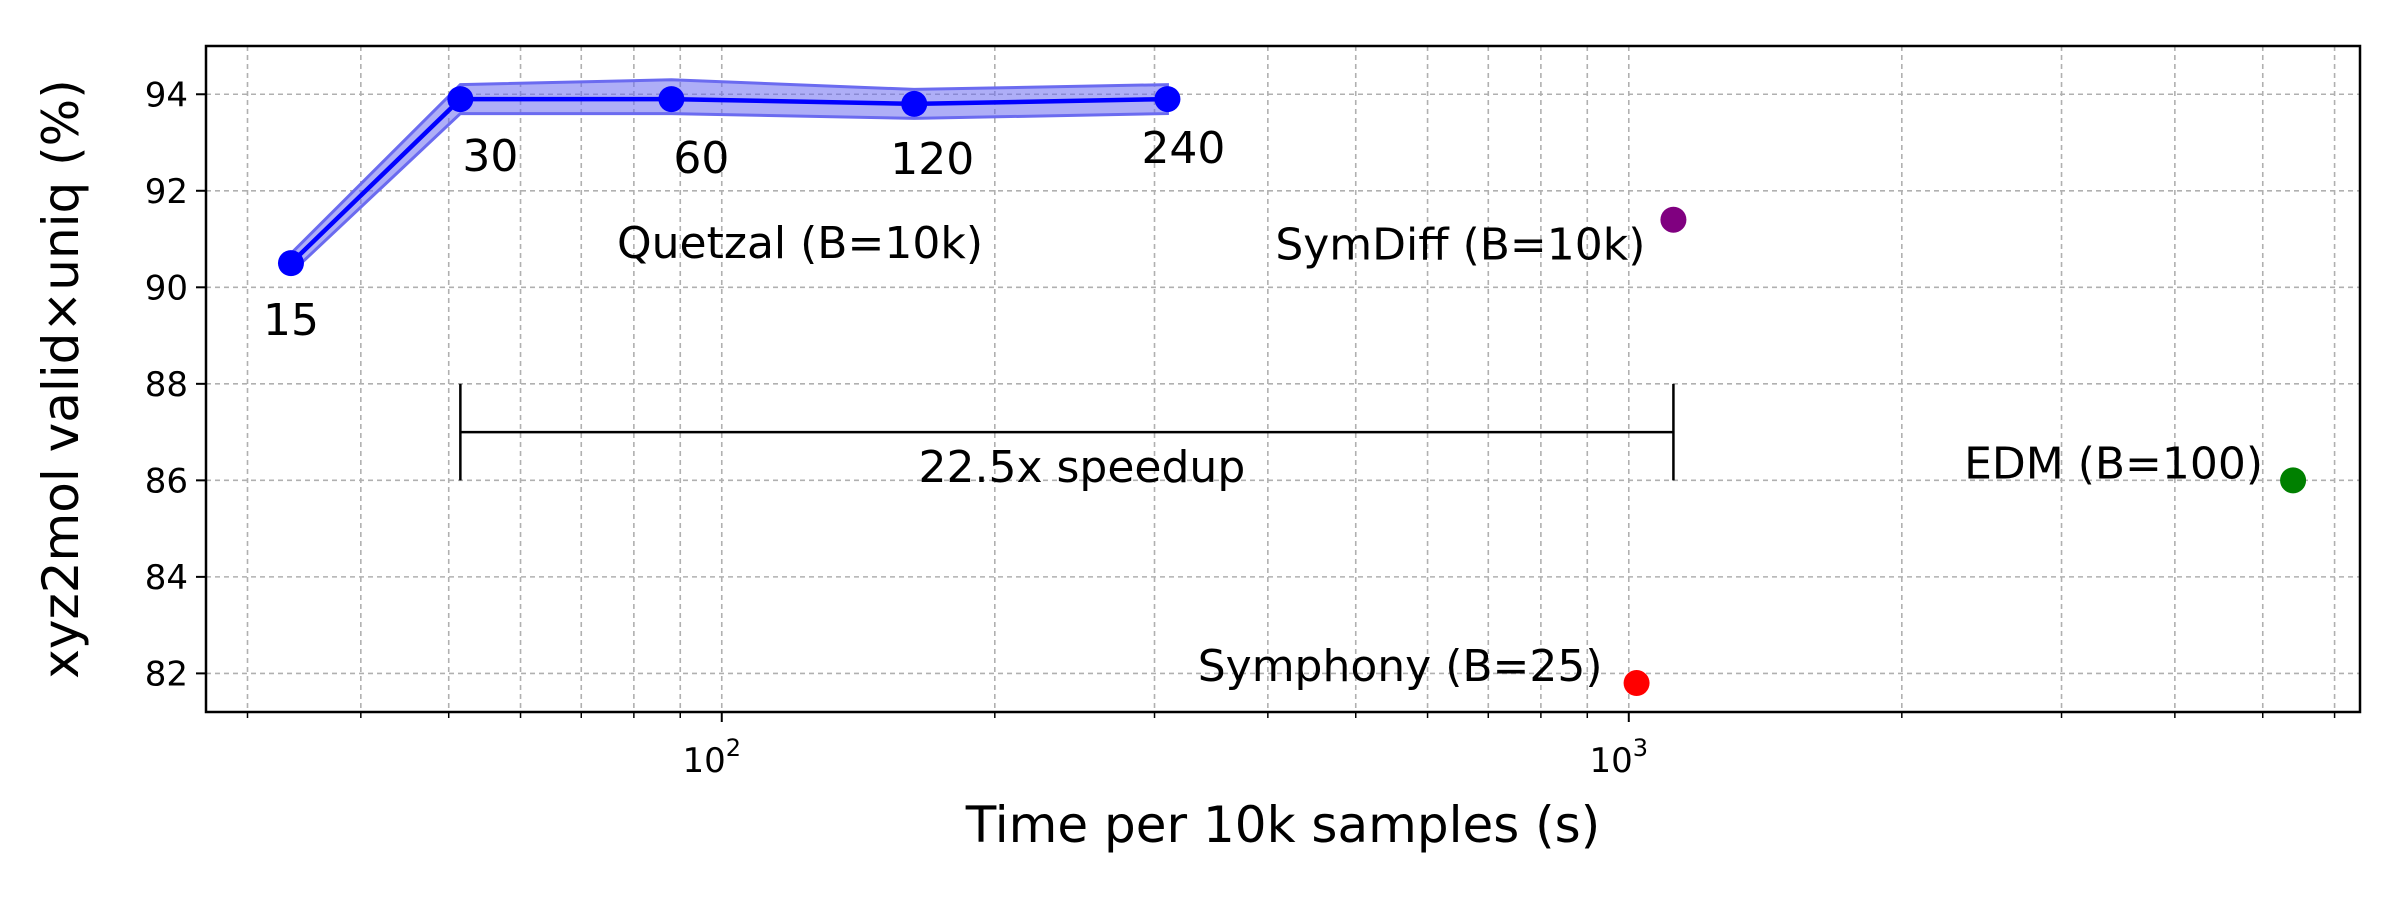 This screenshot has width=2400, height=900. Describe the element at coordinates (2113, 463) in the screenshot. I see `series-label: EDM (B=100)` at that location.